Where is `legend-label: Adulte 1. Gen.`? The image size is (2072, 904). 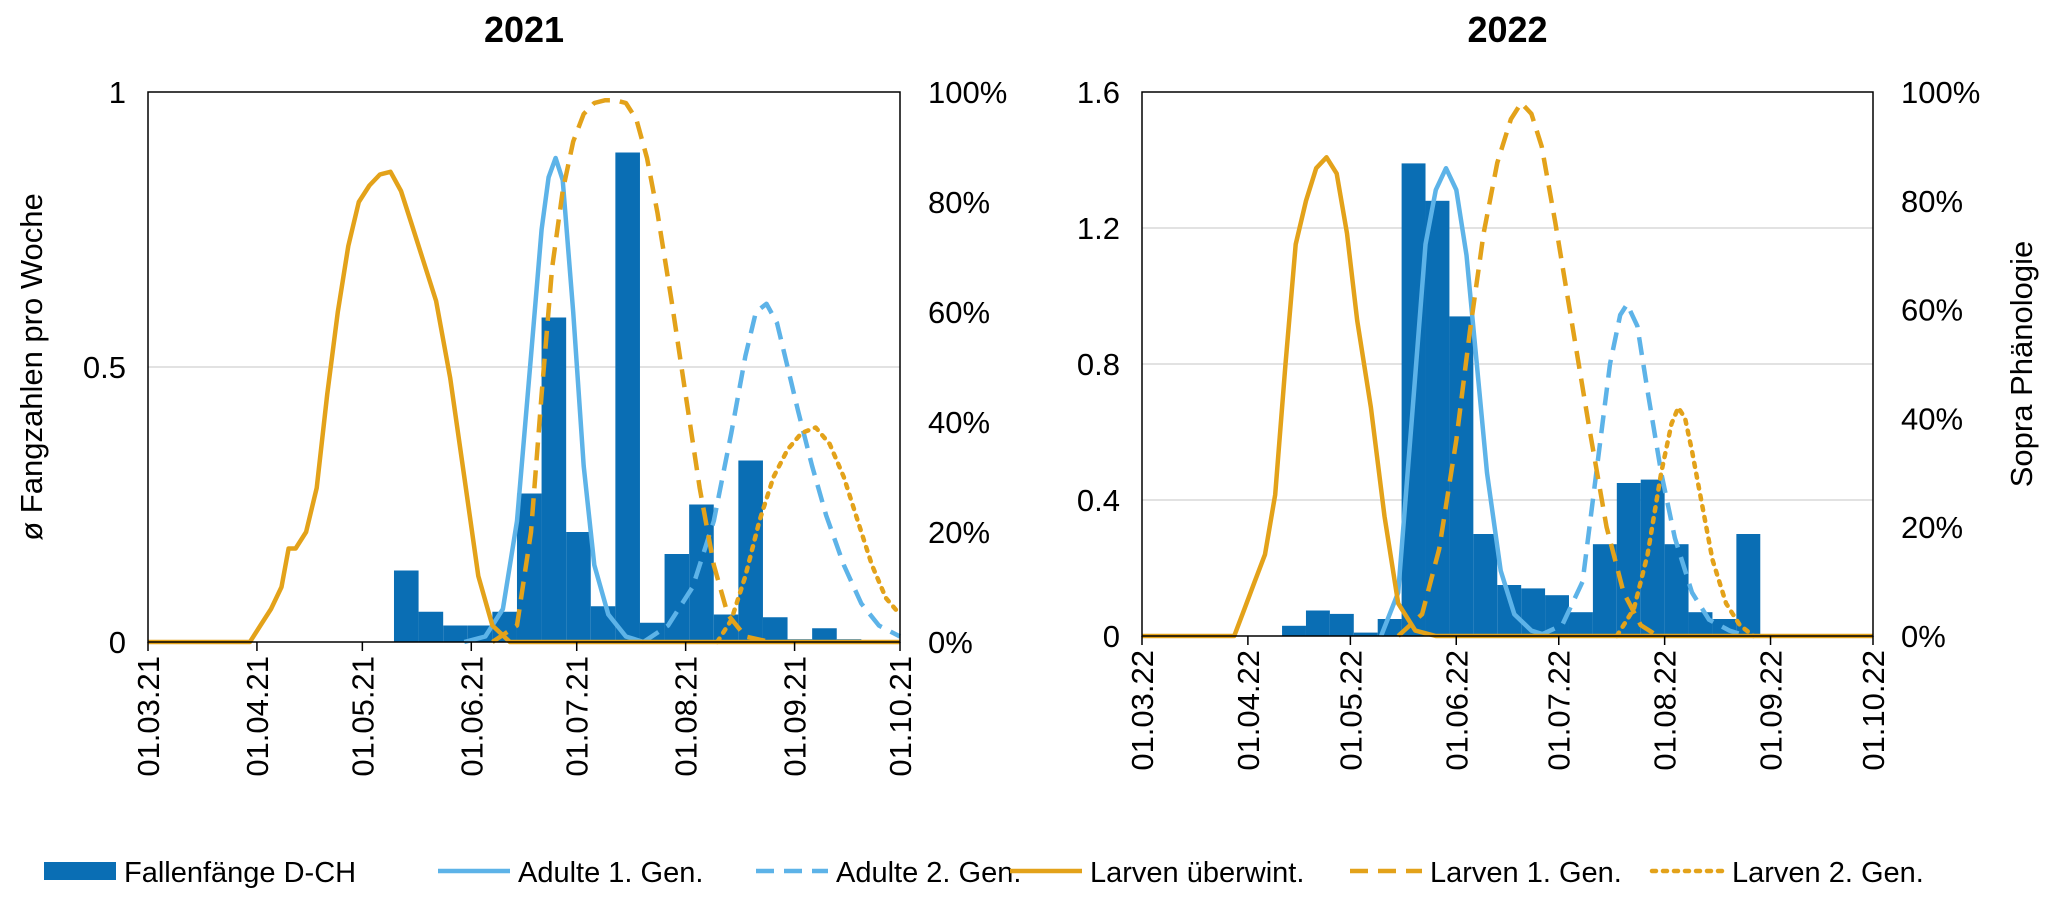 legend-label: Adulte 1. Gen. is located at coordinates (610, 873).